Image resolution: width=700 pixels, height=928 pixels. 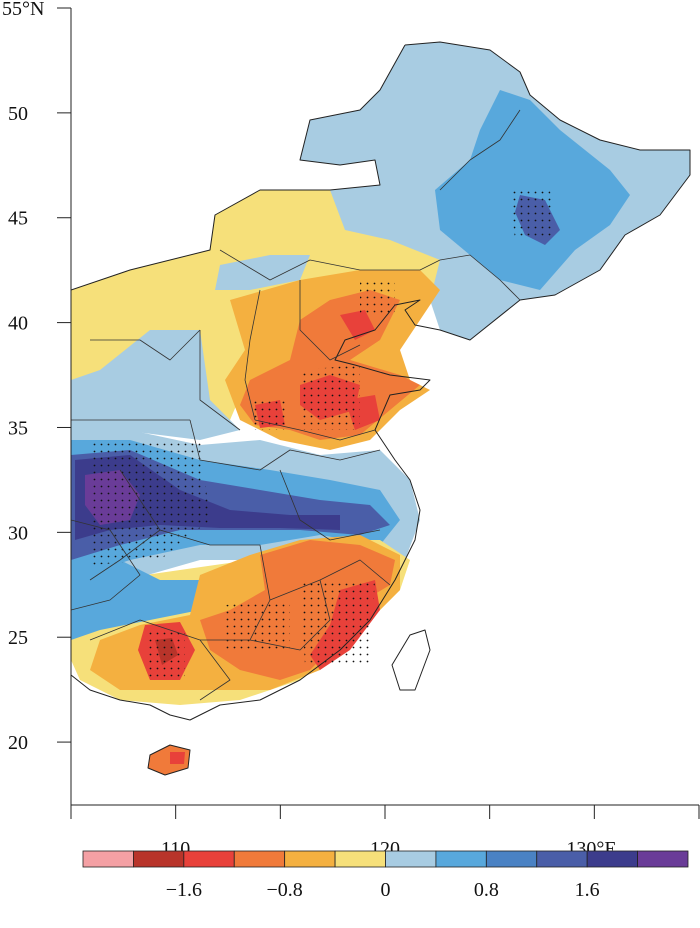 I want to click on region-north-blue, so click(x=155, y=385).